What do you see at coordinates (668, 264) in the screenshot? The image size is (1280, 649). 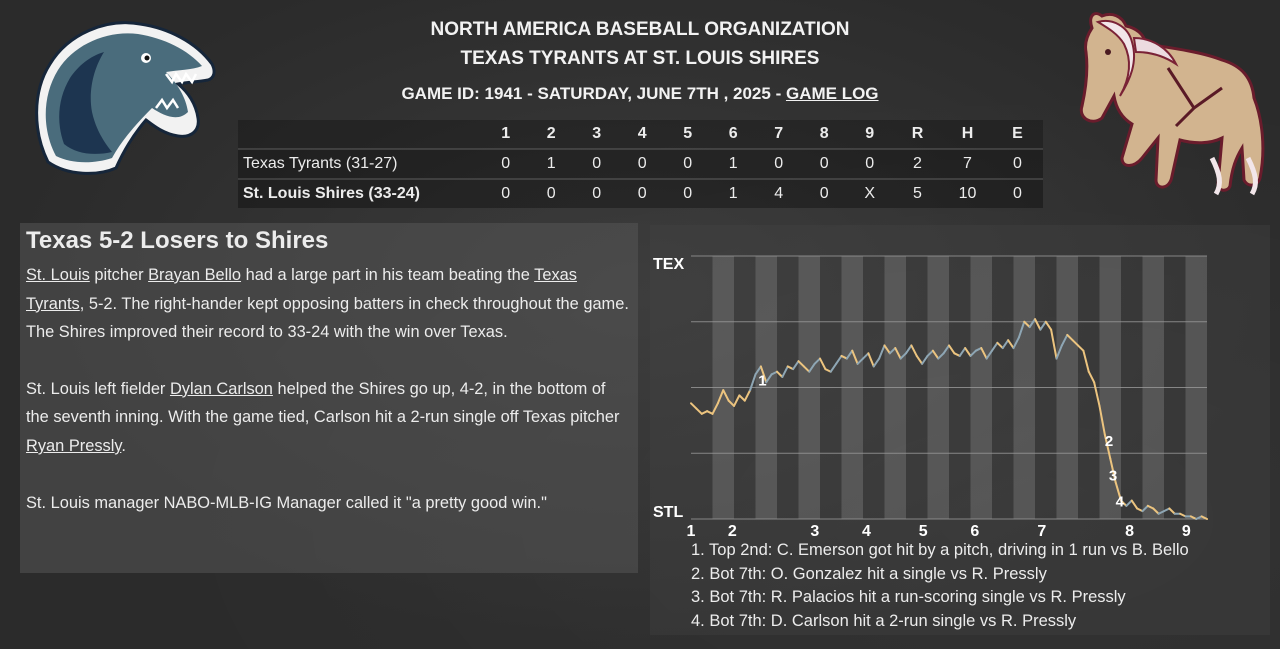 I see `y-axis-label-top: TEX` at bounding box center [668, 264].